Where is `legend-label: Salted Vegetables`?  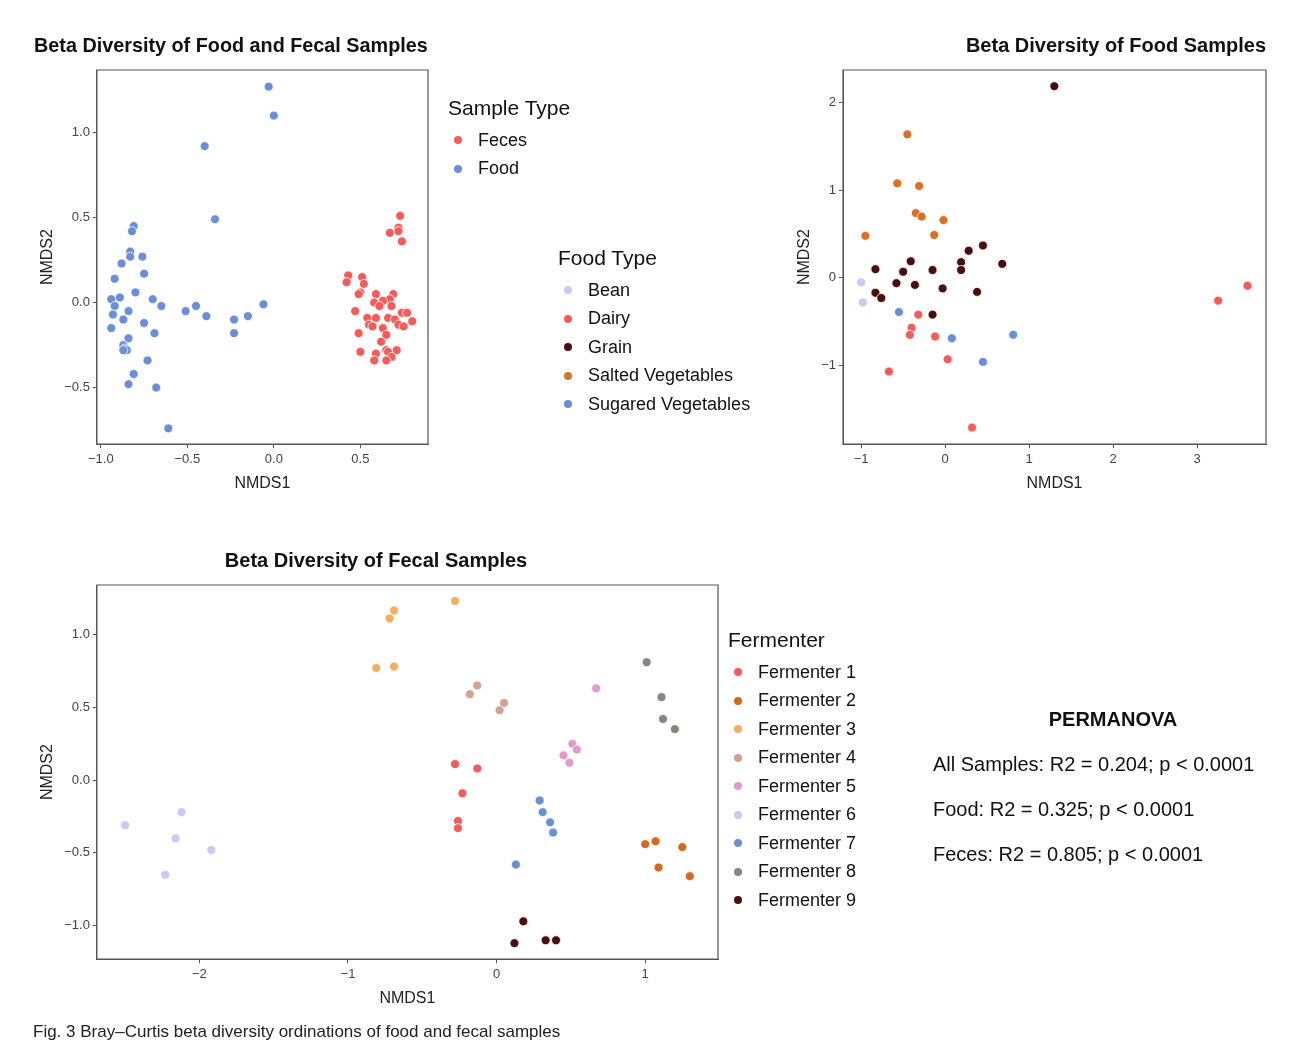
legend-label: Salted Vegetables is located at coordinates (661, 376).